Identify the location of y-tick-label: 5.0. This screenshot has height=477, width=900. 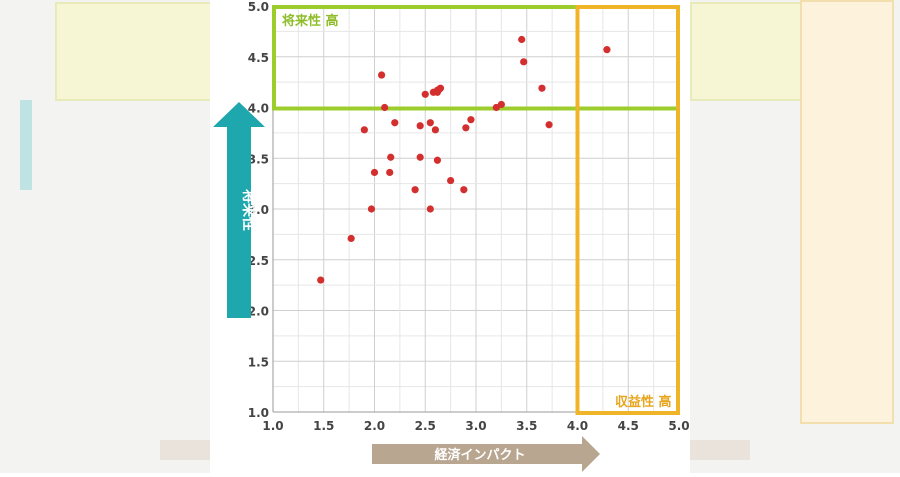
(258, 7).